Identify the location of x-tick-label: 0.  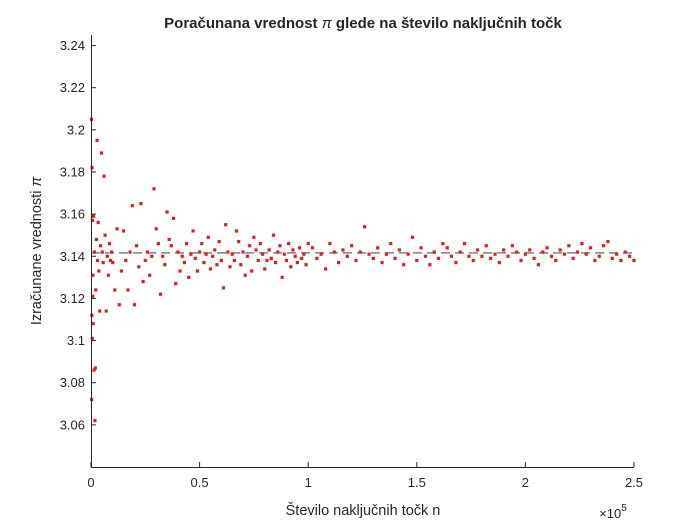
(90, 482).